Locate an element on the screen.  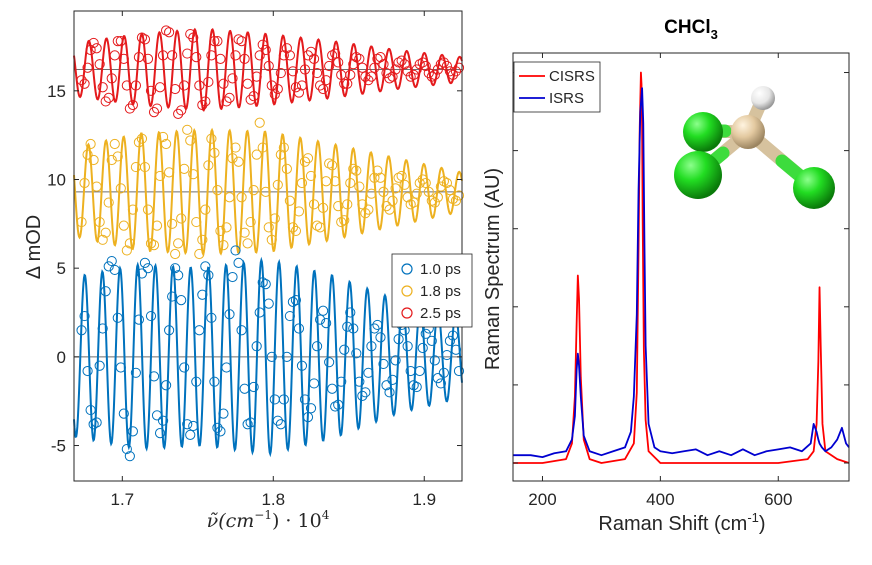
right-y-axis-label: Raman Spectrum (AU) is located at coordinates (493, 269).